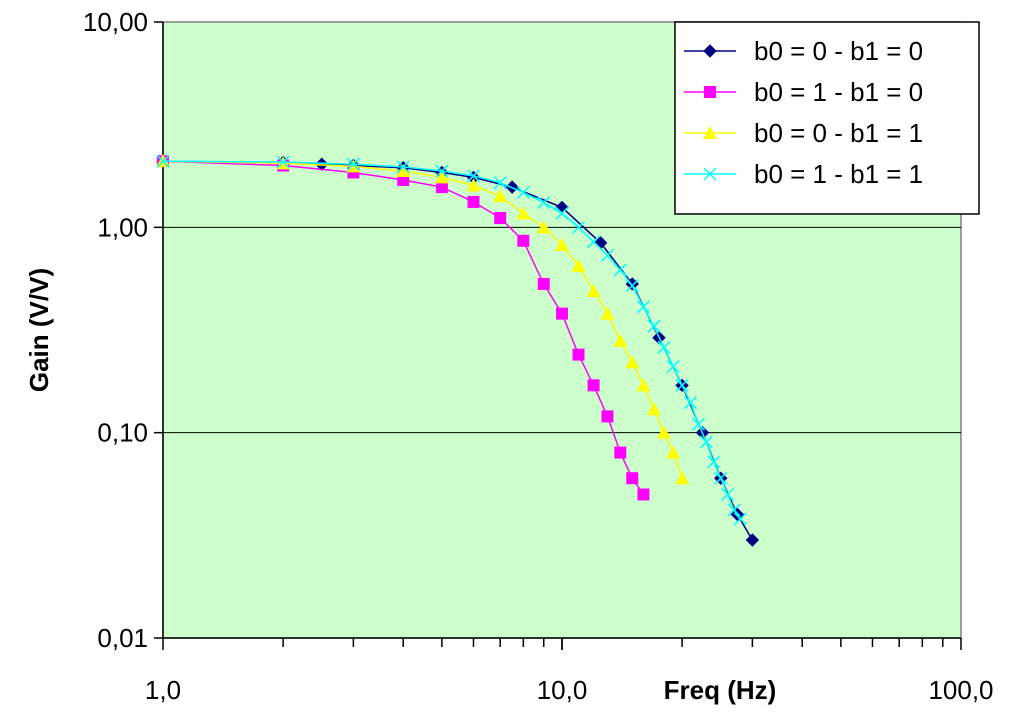 The image size is (1023, 712). I want to click on legend-entry: b0 = 0 - b1 = 1, so click(803, 133).